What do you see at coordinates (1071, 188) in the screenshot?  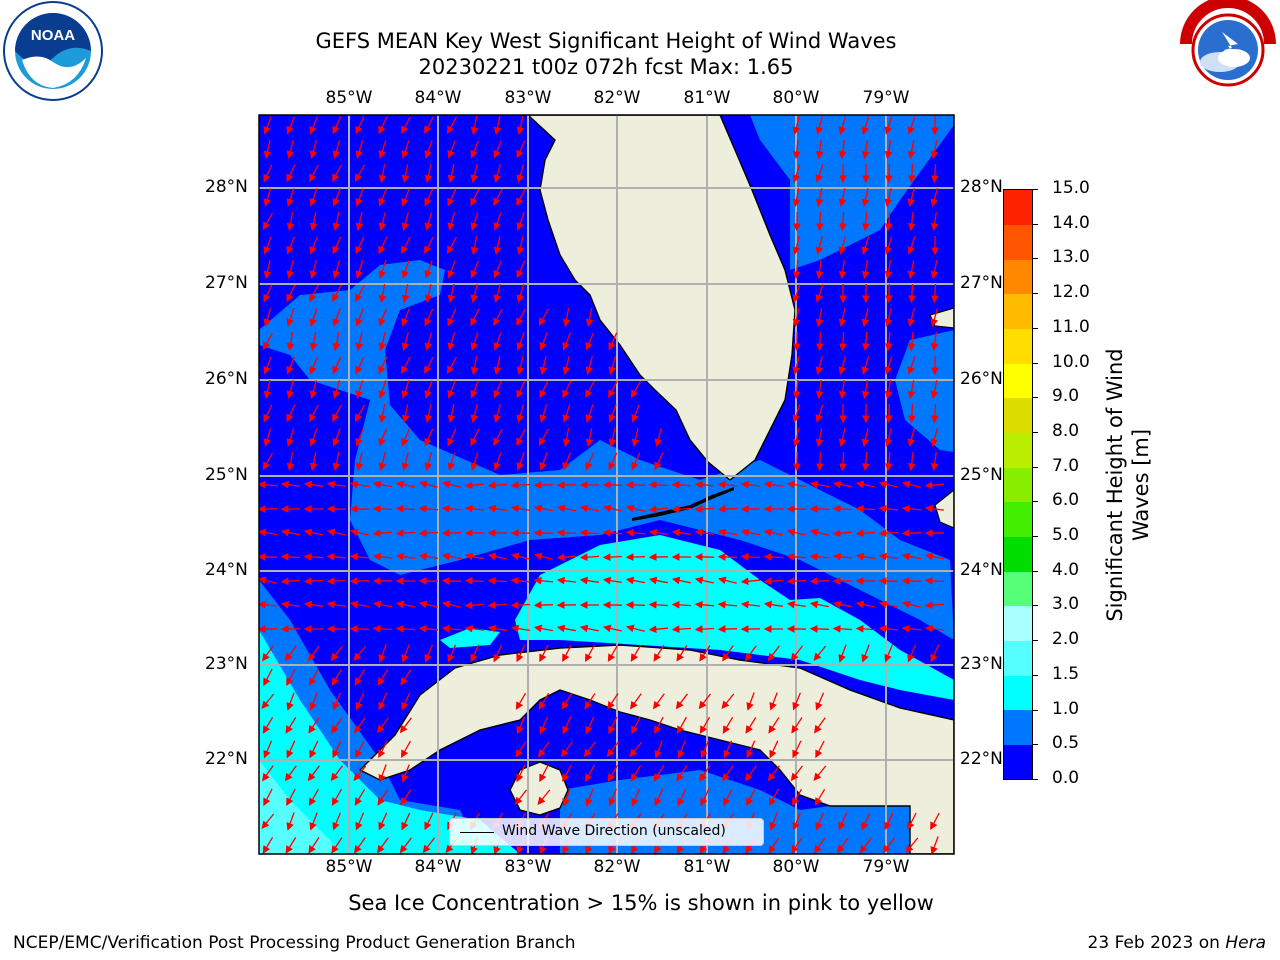 I see `colorbar-tick-label: 15.0` at bounding box center [1071, 188].